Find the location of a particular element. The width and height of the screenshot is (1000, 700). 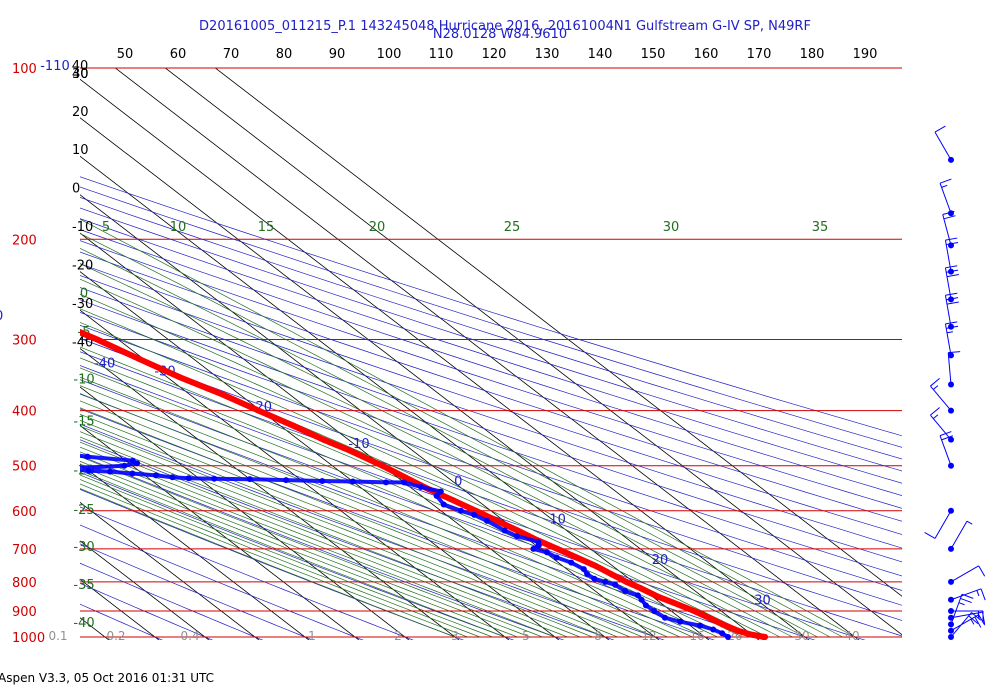

moist-adiabat-label: 35 is located at coordinates (820, 227).